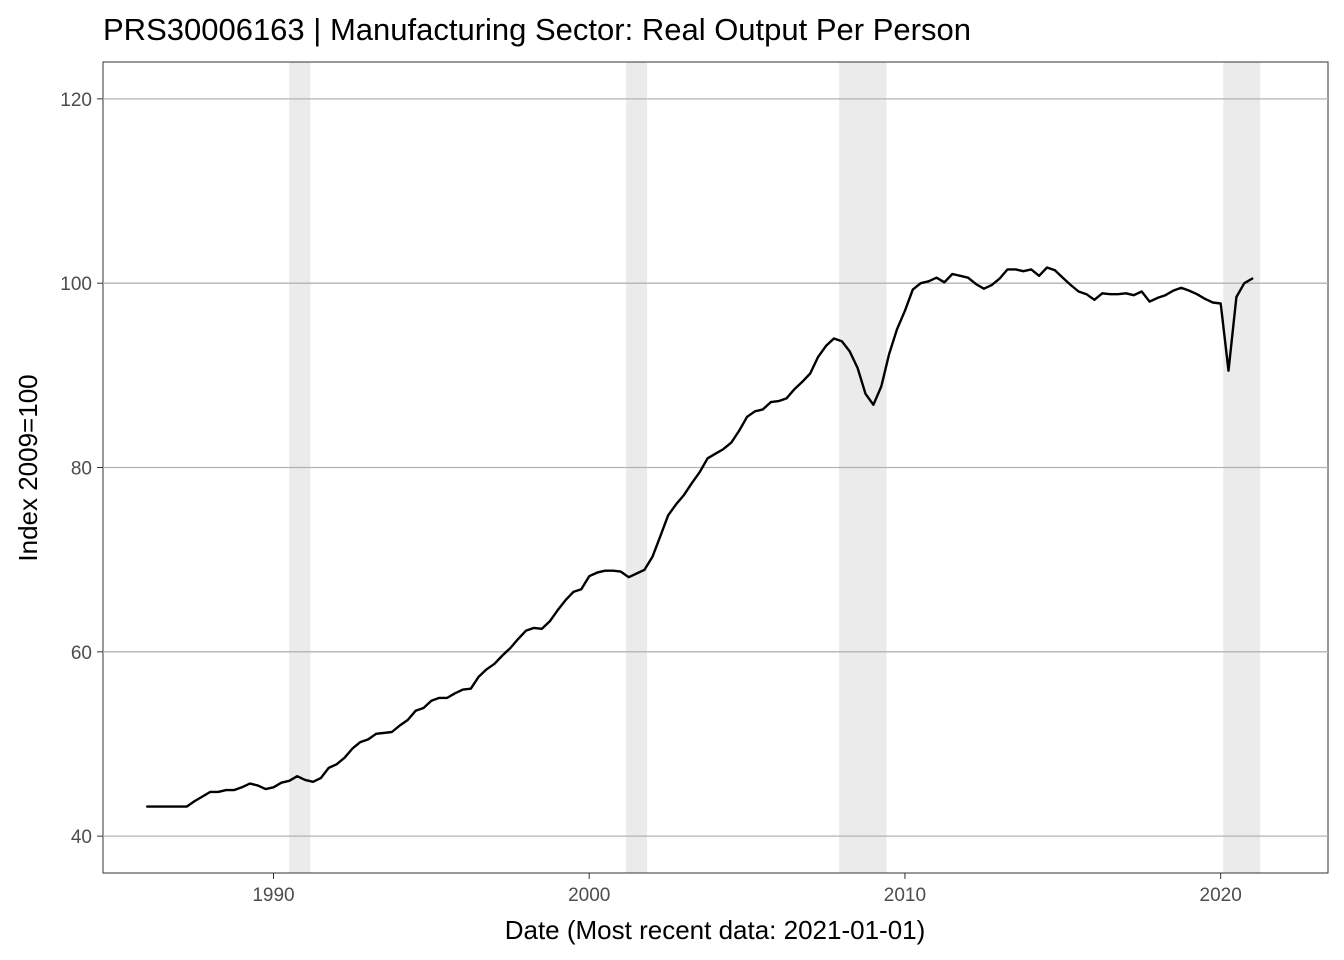 The height and width of the screenshot is (960, 1344). Describe the element at coordinates (81, 653) in the screenshot. I see `y-tick-label-60: 60` at that location.